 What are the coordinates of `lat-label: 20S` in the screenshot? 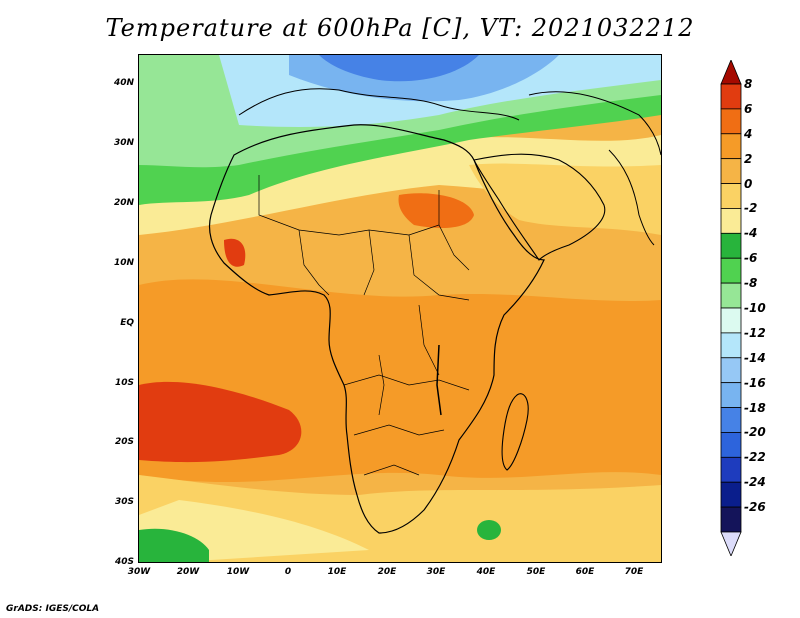 It's located at (124, 442).